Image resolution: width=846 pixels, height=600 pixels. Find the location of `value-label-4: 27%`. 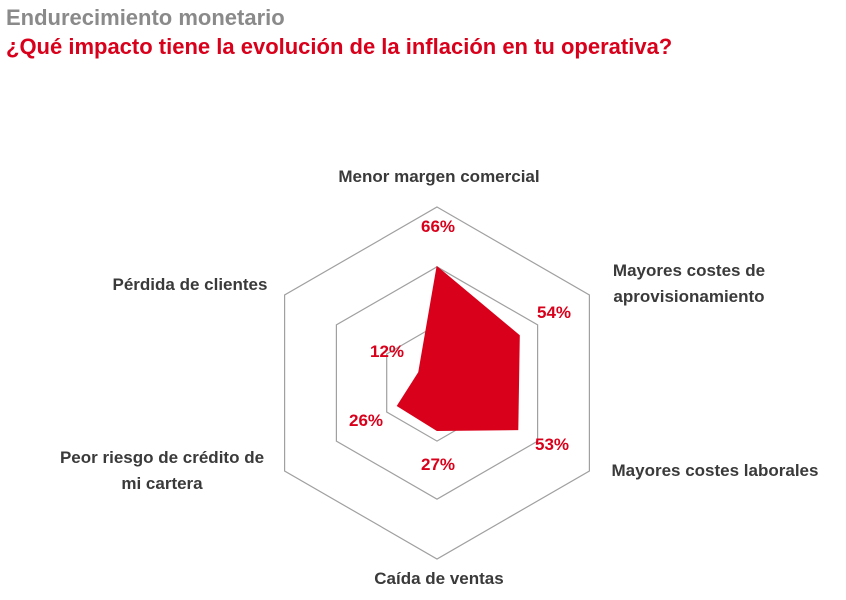

value-label-4: 27% is located at coordinates (438, 464).